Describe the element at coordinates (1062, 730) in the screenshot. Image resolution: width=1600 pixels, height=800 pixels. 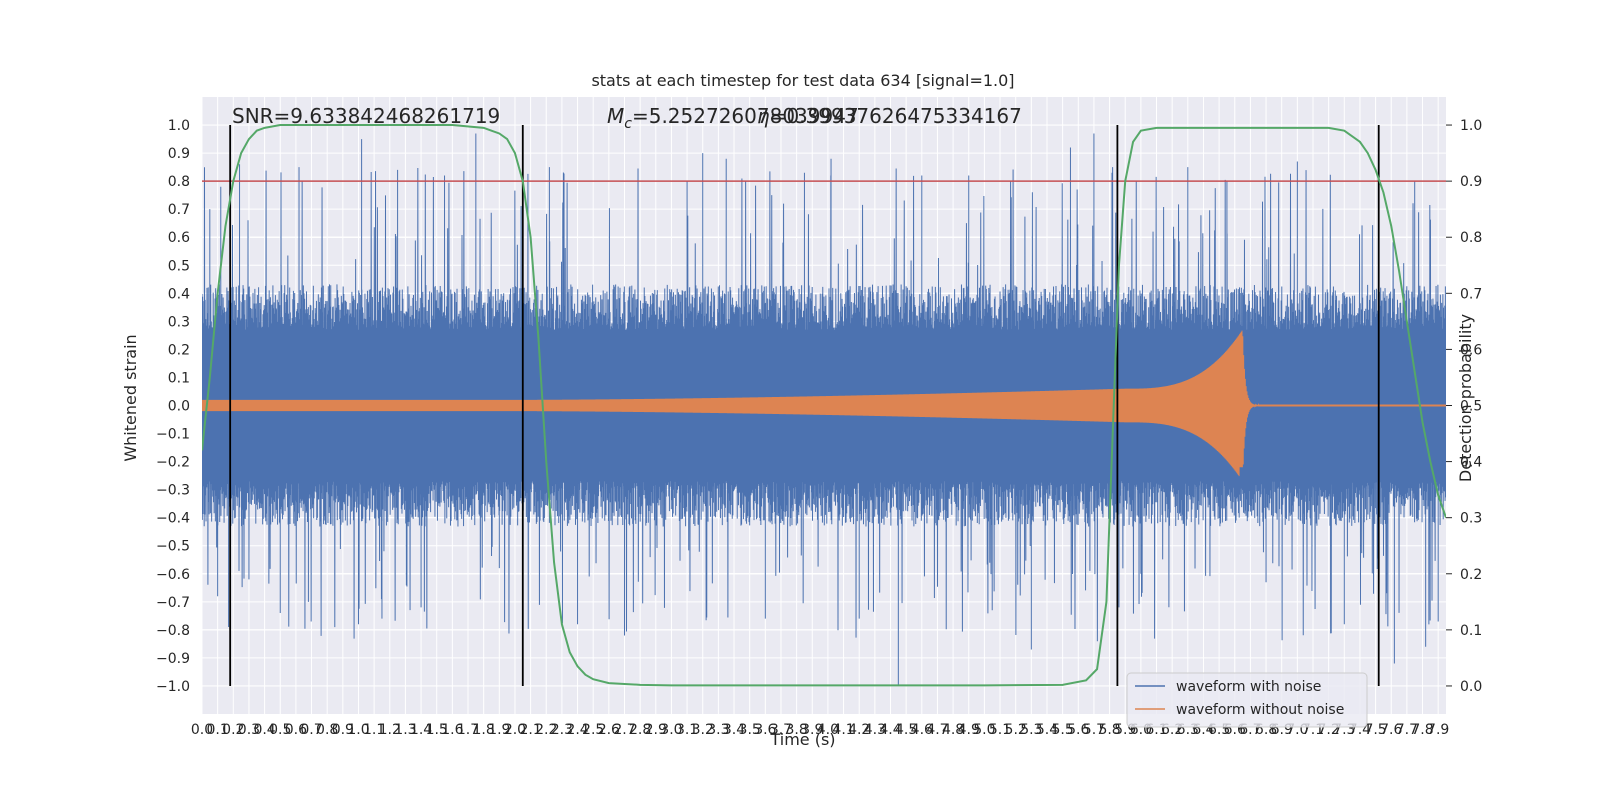
I see `x-tick-label: 5.5` at that location.